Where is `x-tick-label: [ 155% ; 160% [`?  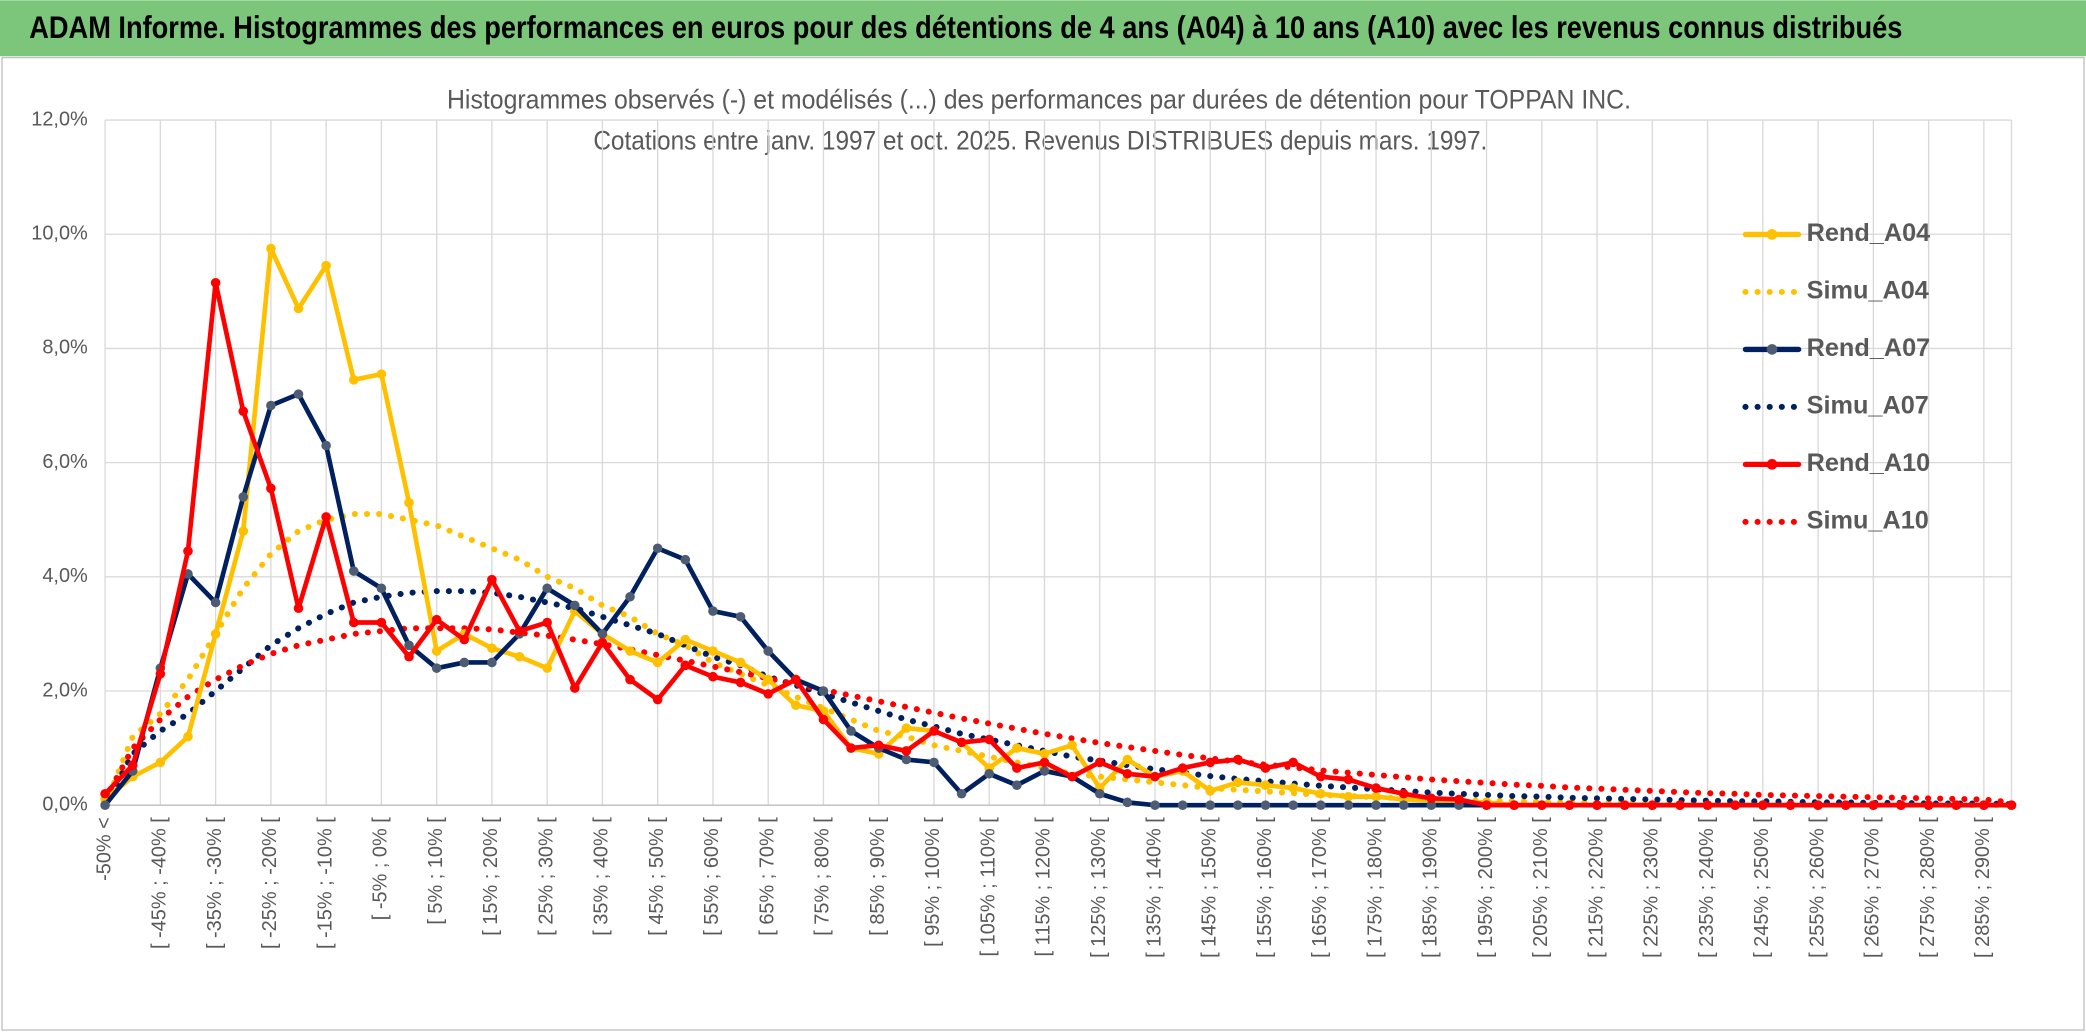
x-tick-label: [ 155% ; 160% [ is located at coordinates (1265, 887).